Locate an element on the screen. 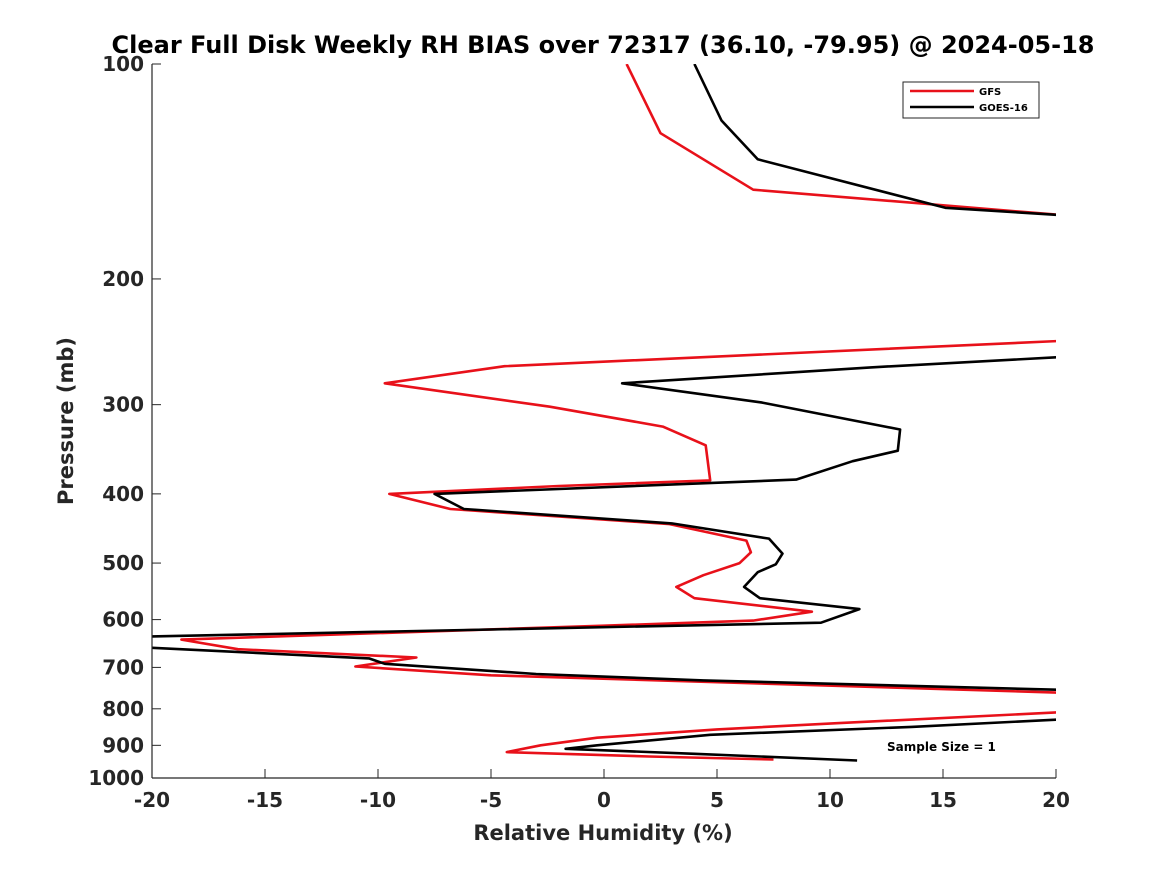 Image resolution: width=1167 pixels, height=875 pixels. x-tick-label: -10 is located at coordinates (378, 800).